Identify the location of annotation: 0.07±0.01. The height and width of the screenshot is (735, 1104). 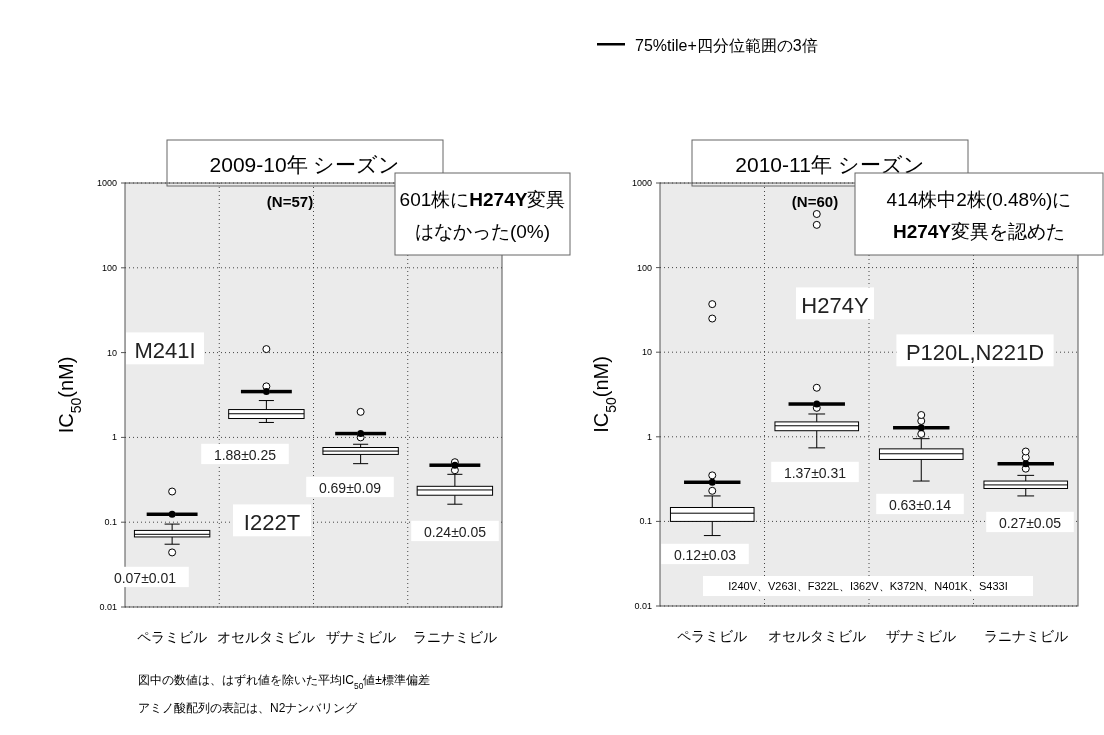
(145, 577).